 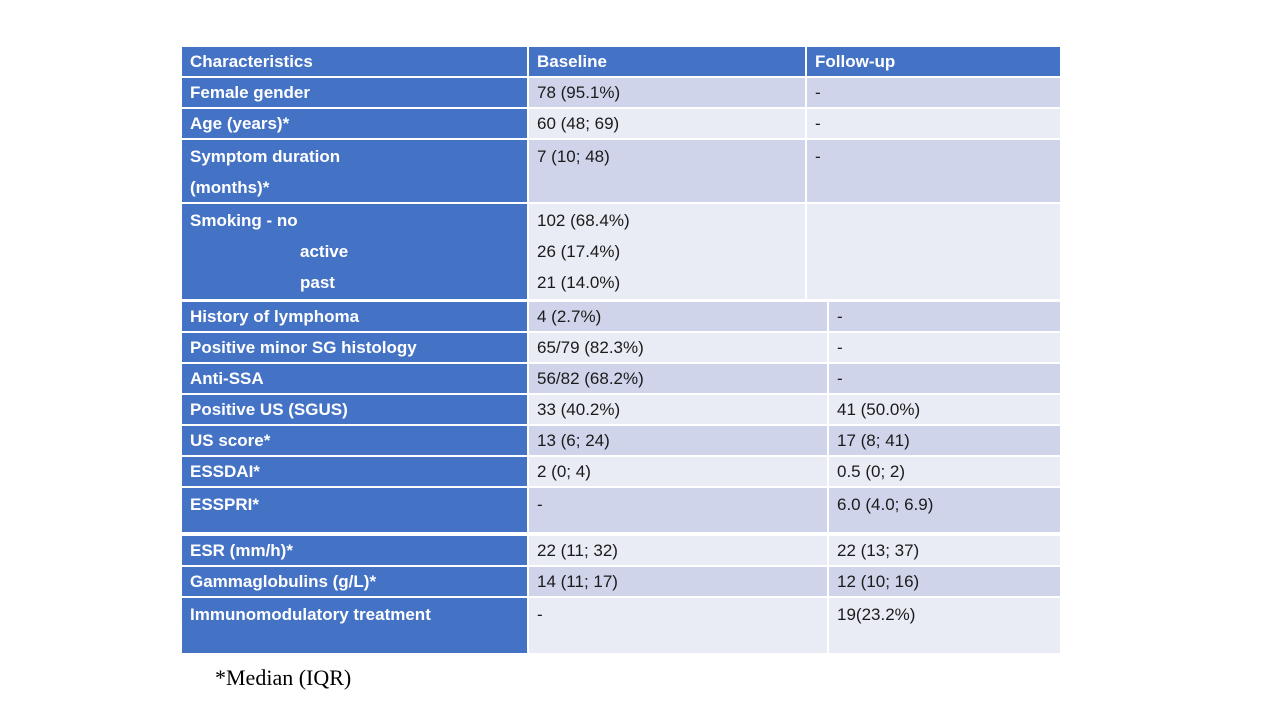 What do you see at coordinates (678, 625) in the screenshot?
I see `baseline-immunomodulatory: -` at bounding box center [678, 625].